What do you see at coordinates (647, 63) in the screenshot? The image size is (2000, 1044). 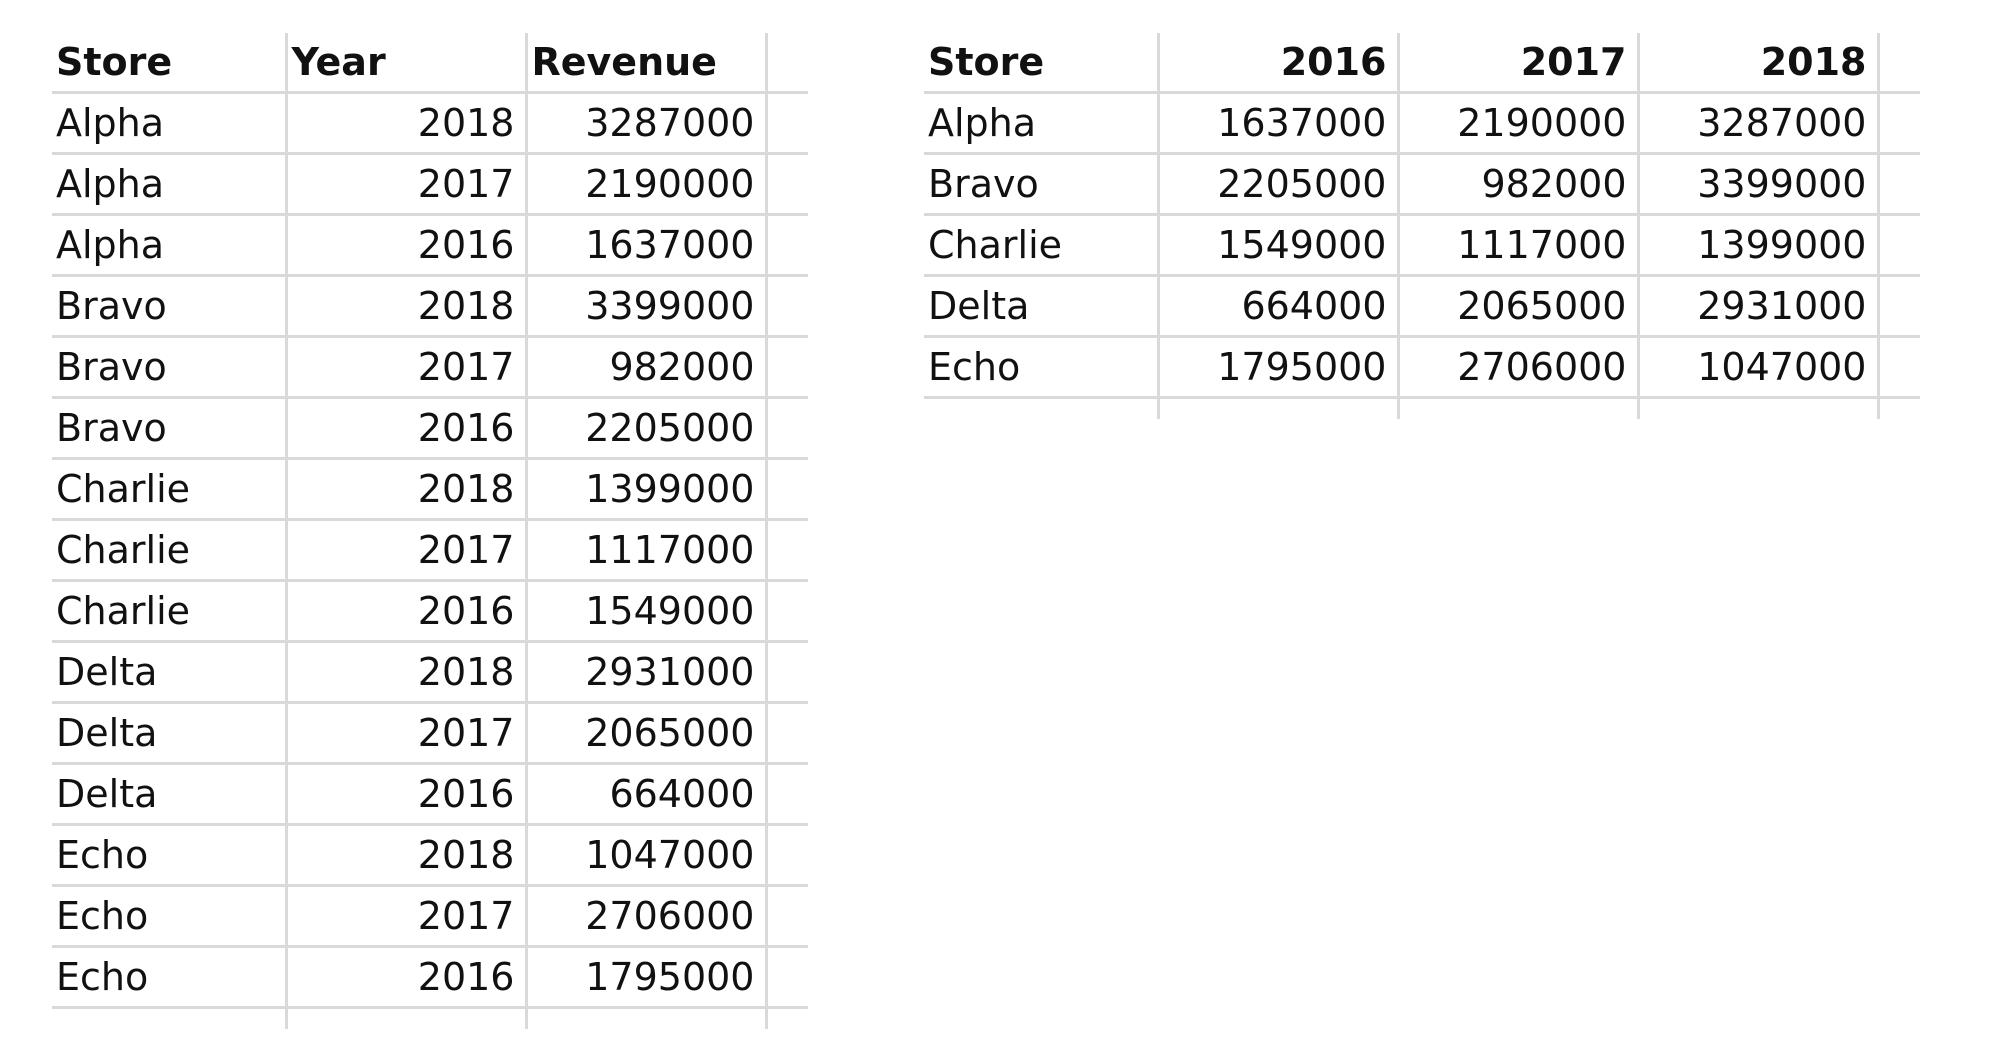 I see `column-header-revenue: Revenue` at bounding box center [647, 63].